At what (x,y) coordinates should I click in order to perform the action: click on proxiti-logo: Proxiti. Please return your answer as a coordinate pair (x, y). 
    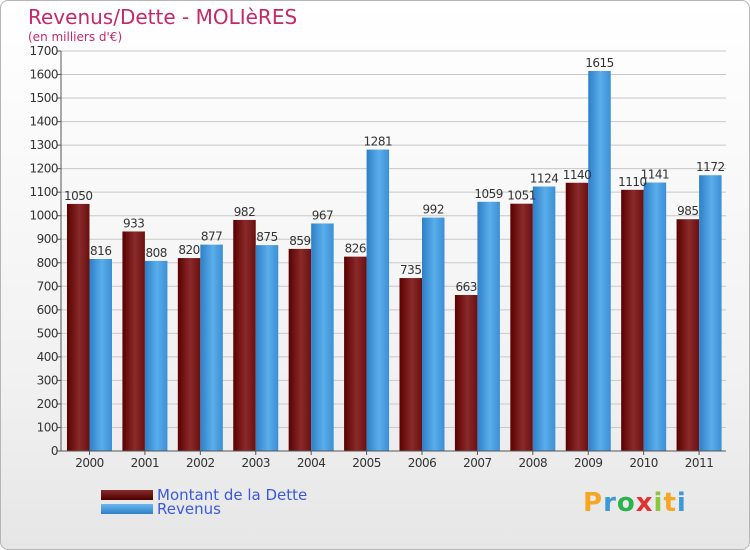
    Looking at the image, I should click on (635, 503).